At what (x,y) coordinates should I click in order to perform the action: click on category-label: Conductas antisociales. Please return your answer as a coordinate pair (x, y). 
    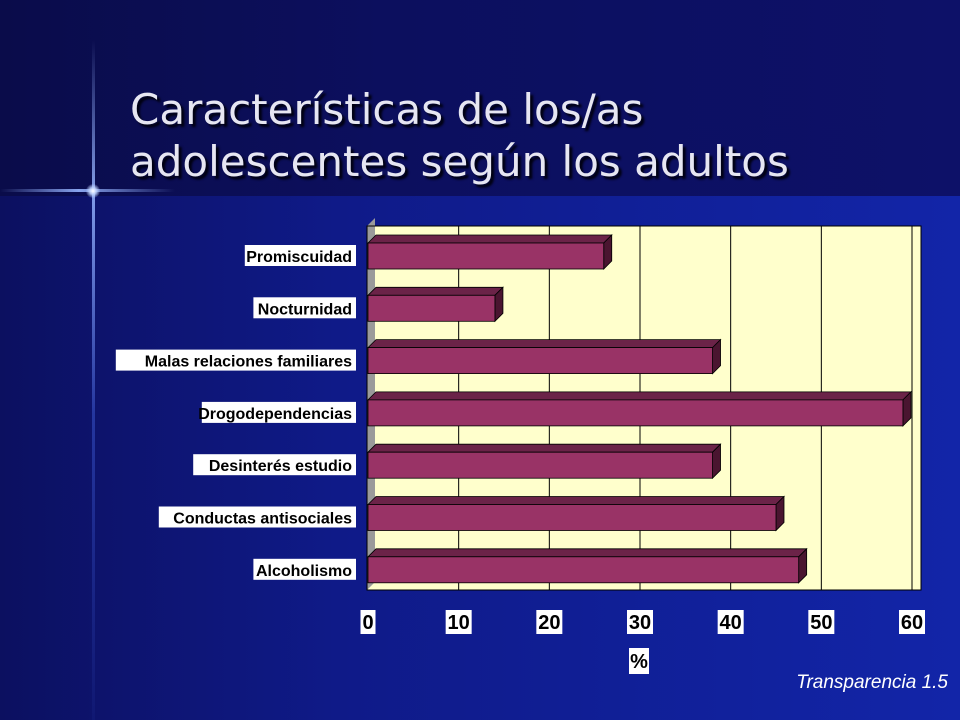
    Looking at the image, I should click on (257, 517).